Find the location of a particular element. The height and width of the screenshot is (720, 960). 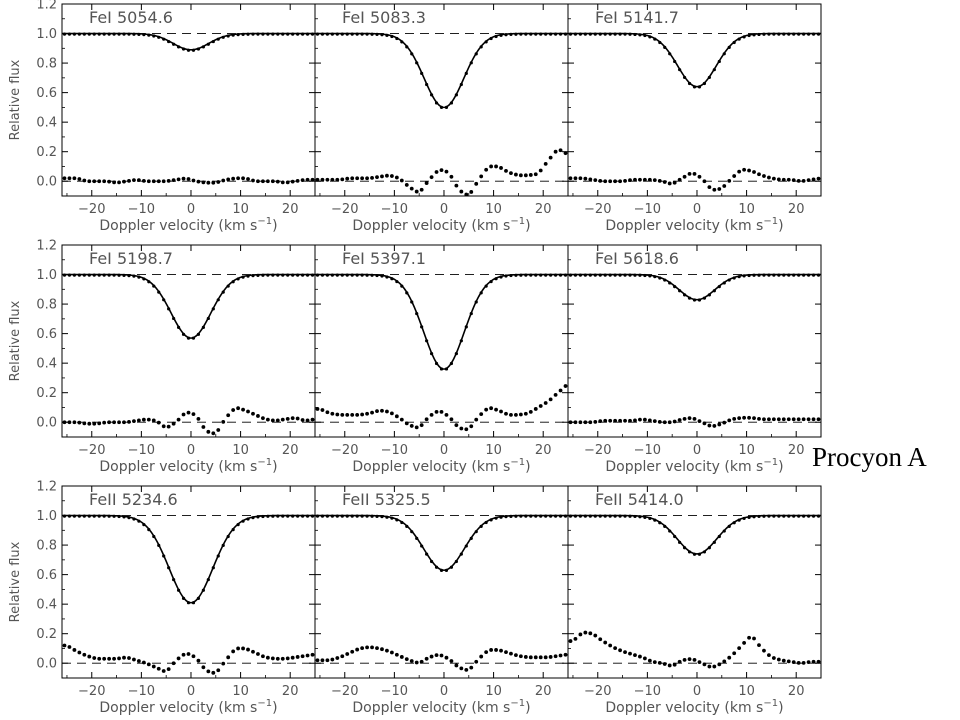

observed-profile-points is located at coordinates (188, 42).